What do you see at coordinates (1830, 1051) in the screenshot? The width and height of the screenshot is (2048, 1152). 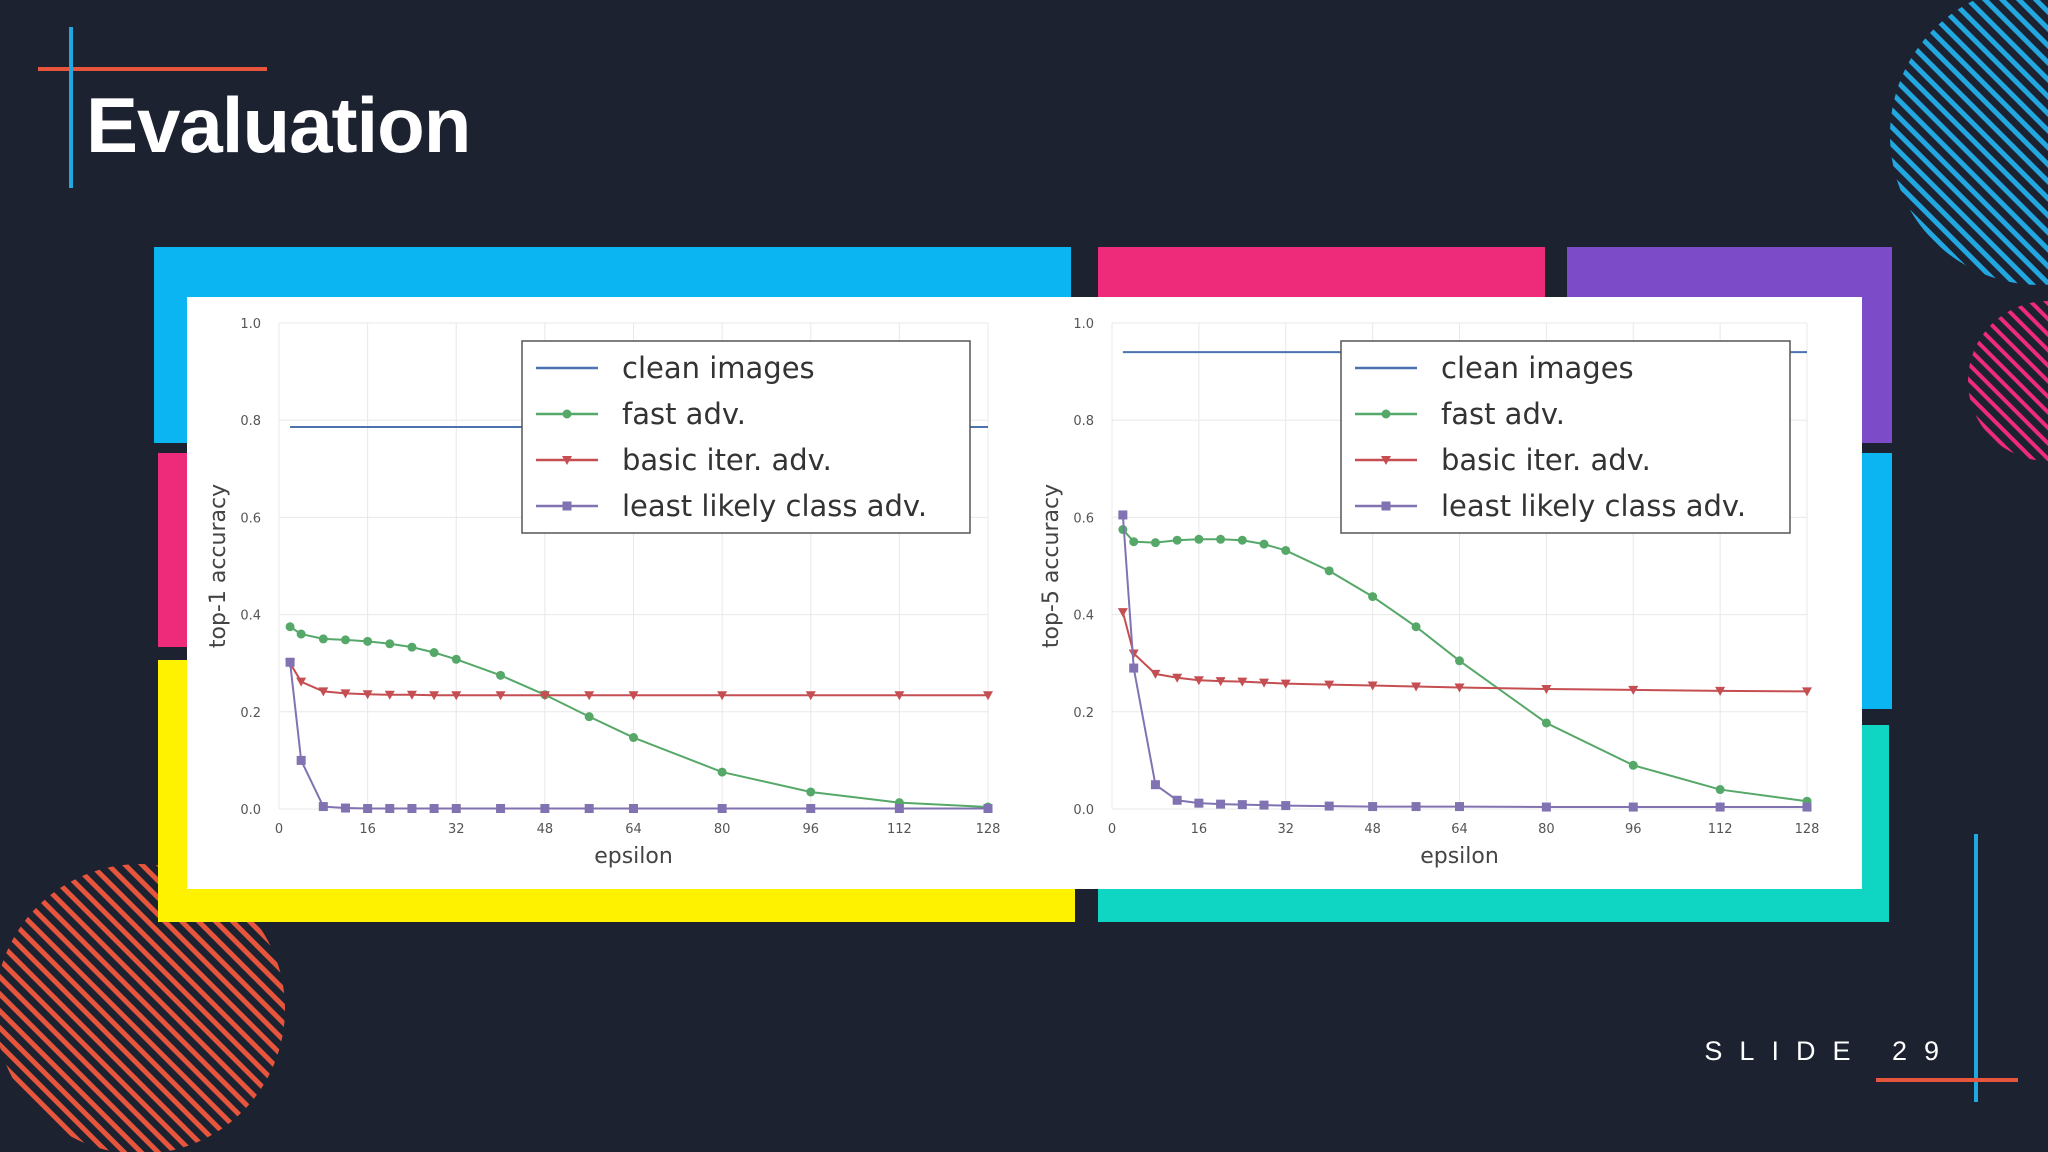 I see `slide-number: SLIDE 29` at bounding box center [1830, 1051].